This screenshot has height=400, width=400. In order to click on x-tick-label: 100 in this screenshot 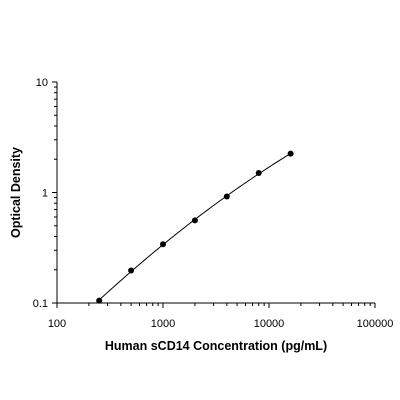, I will do `click(57, 324)`.